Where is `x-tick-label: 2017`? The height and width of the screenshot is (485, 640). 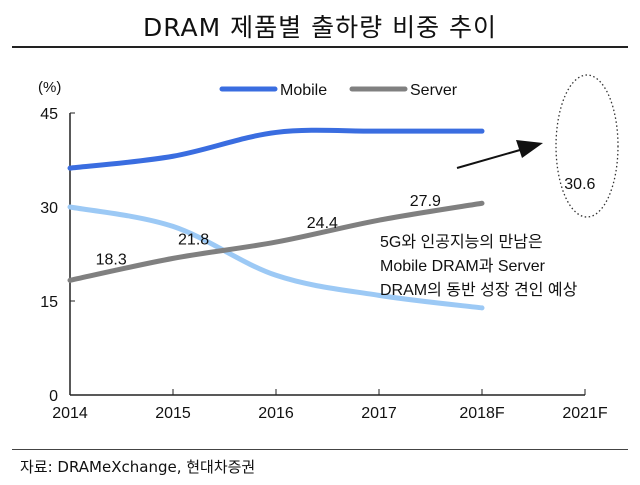
x-tick-label: 2017 is located at coordinates (379, 413).